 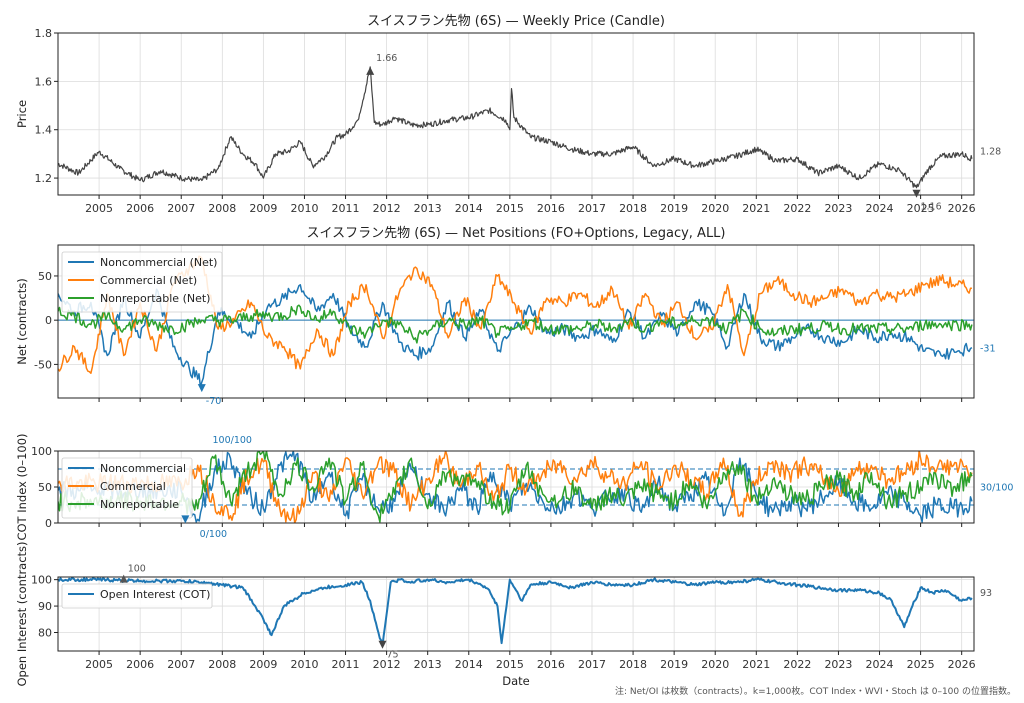 What do you see at coordinates (930, 207) in the screenshot?
I see `min-annotation: 1.16` at bounding box center [930, 207].